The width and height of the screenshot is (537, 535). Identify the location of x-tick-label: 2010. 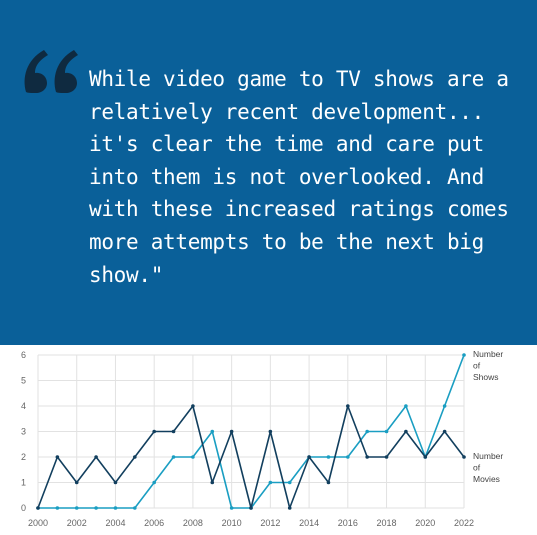
(232, 523).